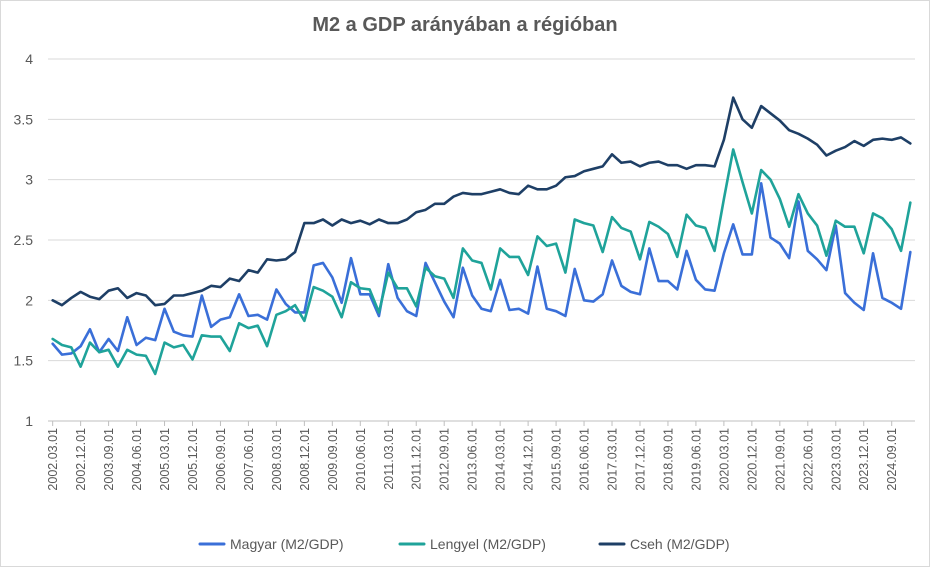  I want to click on x-tick-label: 2011.03.01, so click(389, 459).